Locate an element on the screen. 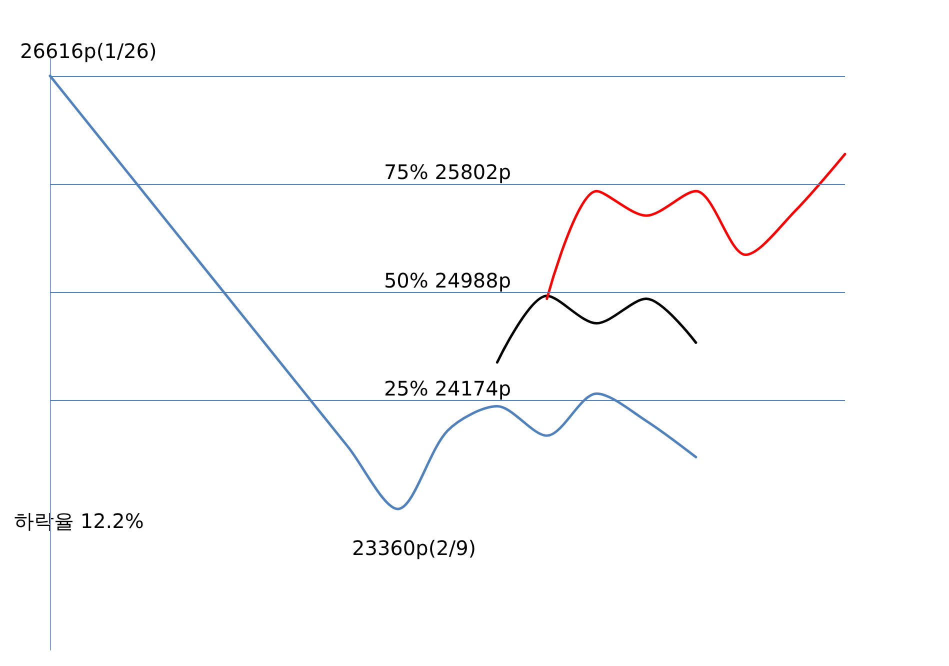 This screenshot has width=949, height=666. ref-line-label: 25% 24174p is located at coordinates (448, 388).